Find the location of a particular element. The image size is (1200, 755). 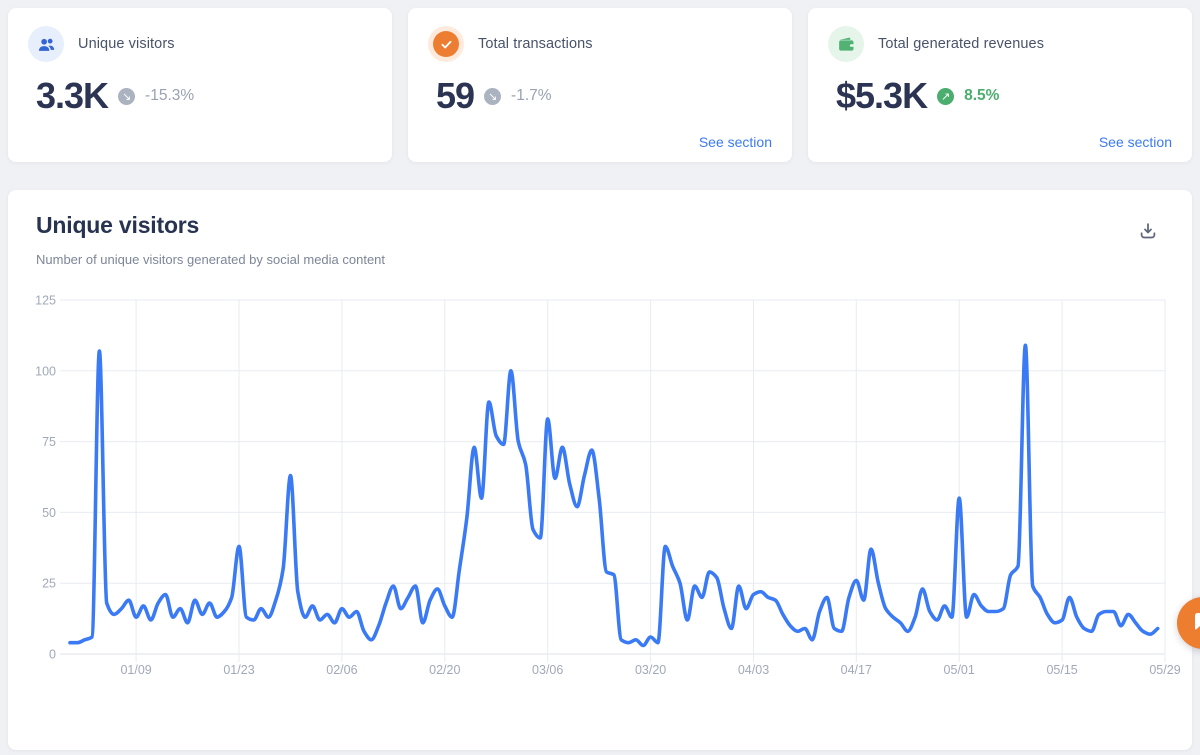

card-change: -15.3% is located at coordinates (170, 95).